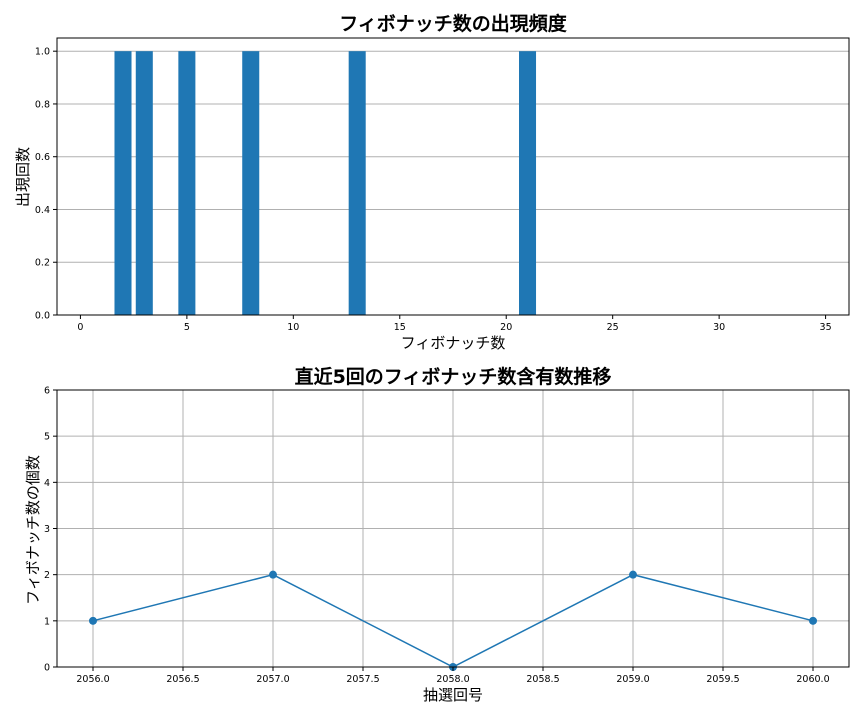 The height and width of the screenshot is (720, 864). Describe the element at coordinates (826, 327) in the screenshot. I see `x-tick-label: 35` at that location.